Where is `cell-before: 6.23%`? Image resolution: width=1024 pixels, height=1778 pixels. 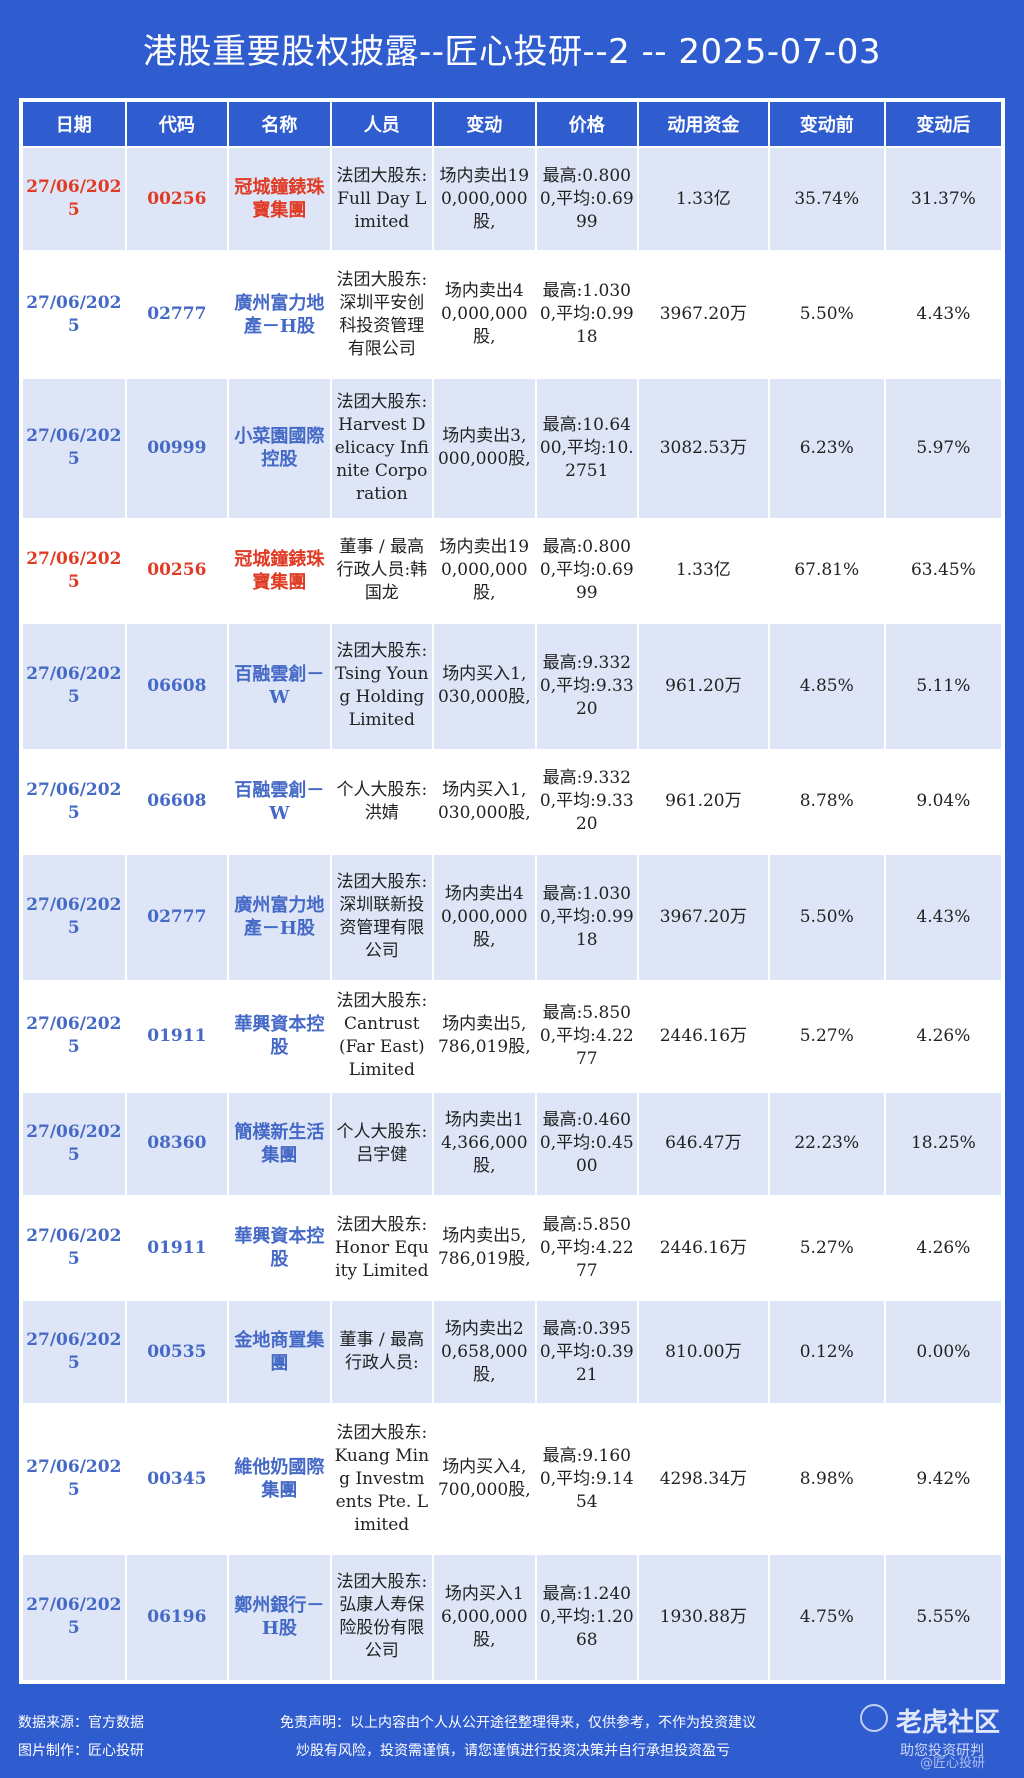 cell-before: 6.23% is located at coordinates (826, 448).